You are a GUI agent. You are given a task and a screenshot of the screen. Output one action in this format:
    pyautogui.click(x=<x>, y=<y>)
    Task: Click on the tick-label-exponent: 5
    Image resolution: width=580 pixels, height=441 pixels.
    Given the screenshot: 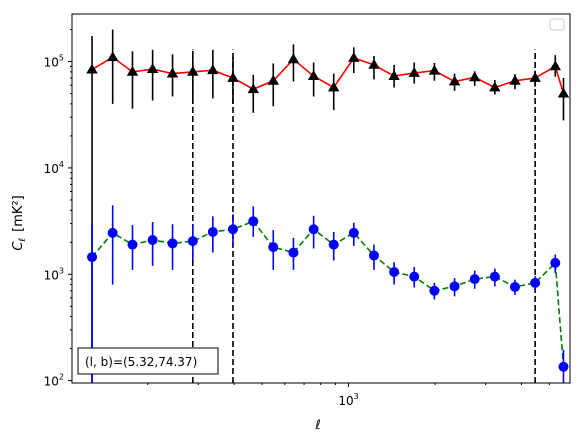 What is the action you would take?
    pyautogui.click(x=61, y=58)
    